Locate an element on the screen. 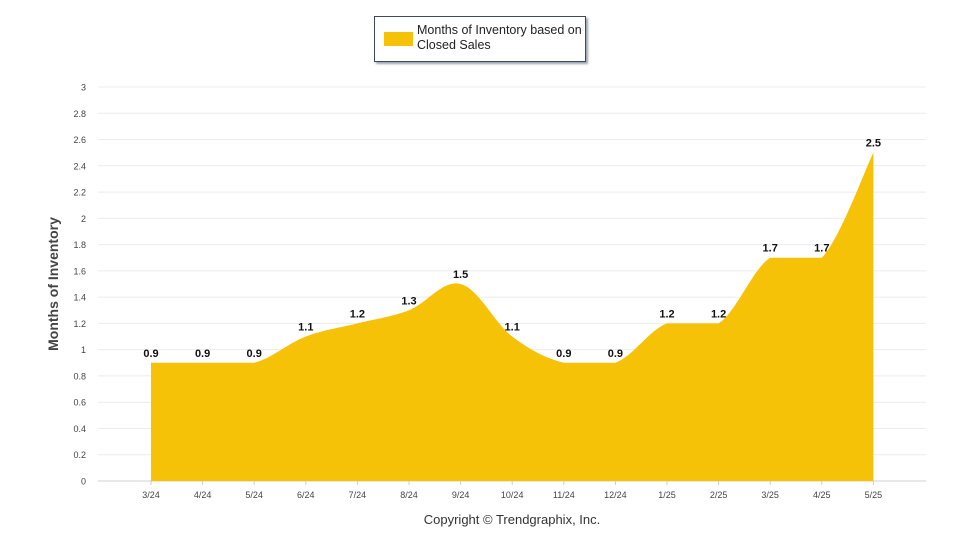  x-tick-label: 12/24 is located at coordinates (615, 495).